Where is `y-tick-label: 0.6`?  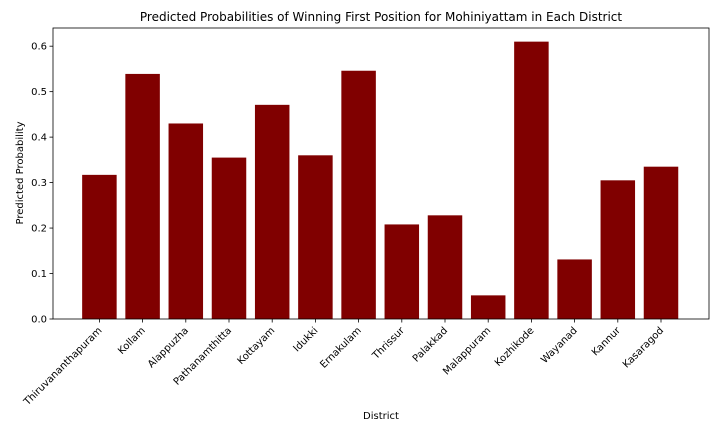 y-tick-label: 0.6 is located at coordinates (39, 47).